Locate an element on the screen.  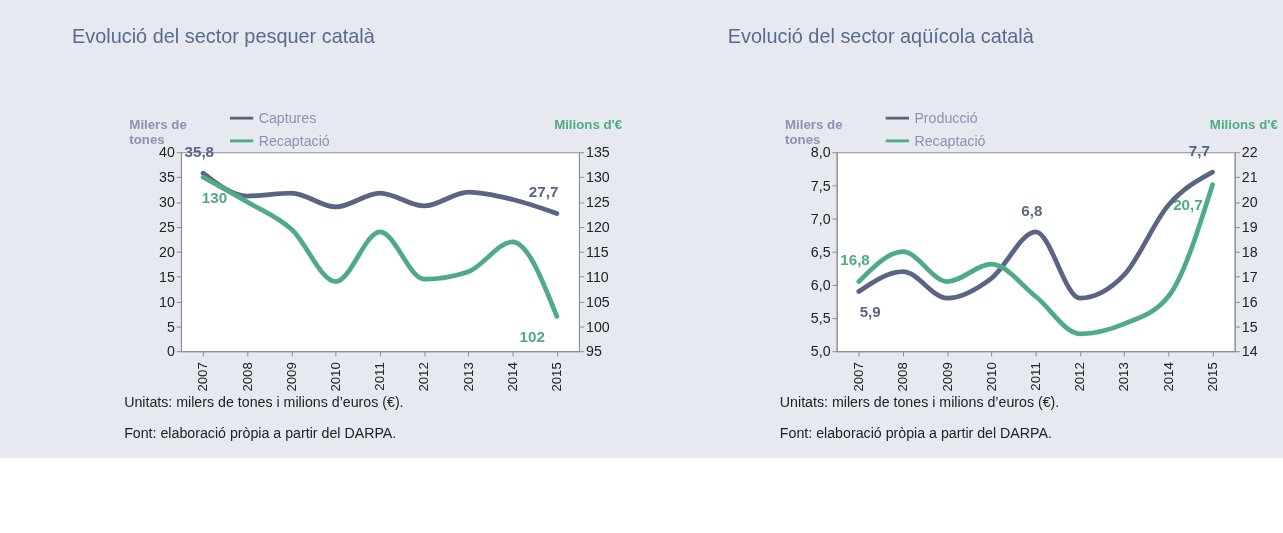
legend-label: Captures is located at coordinates (287, 117).